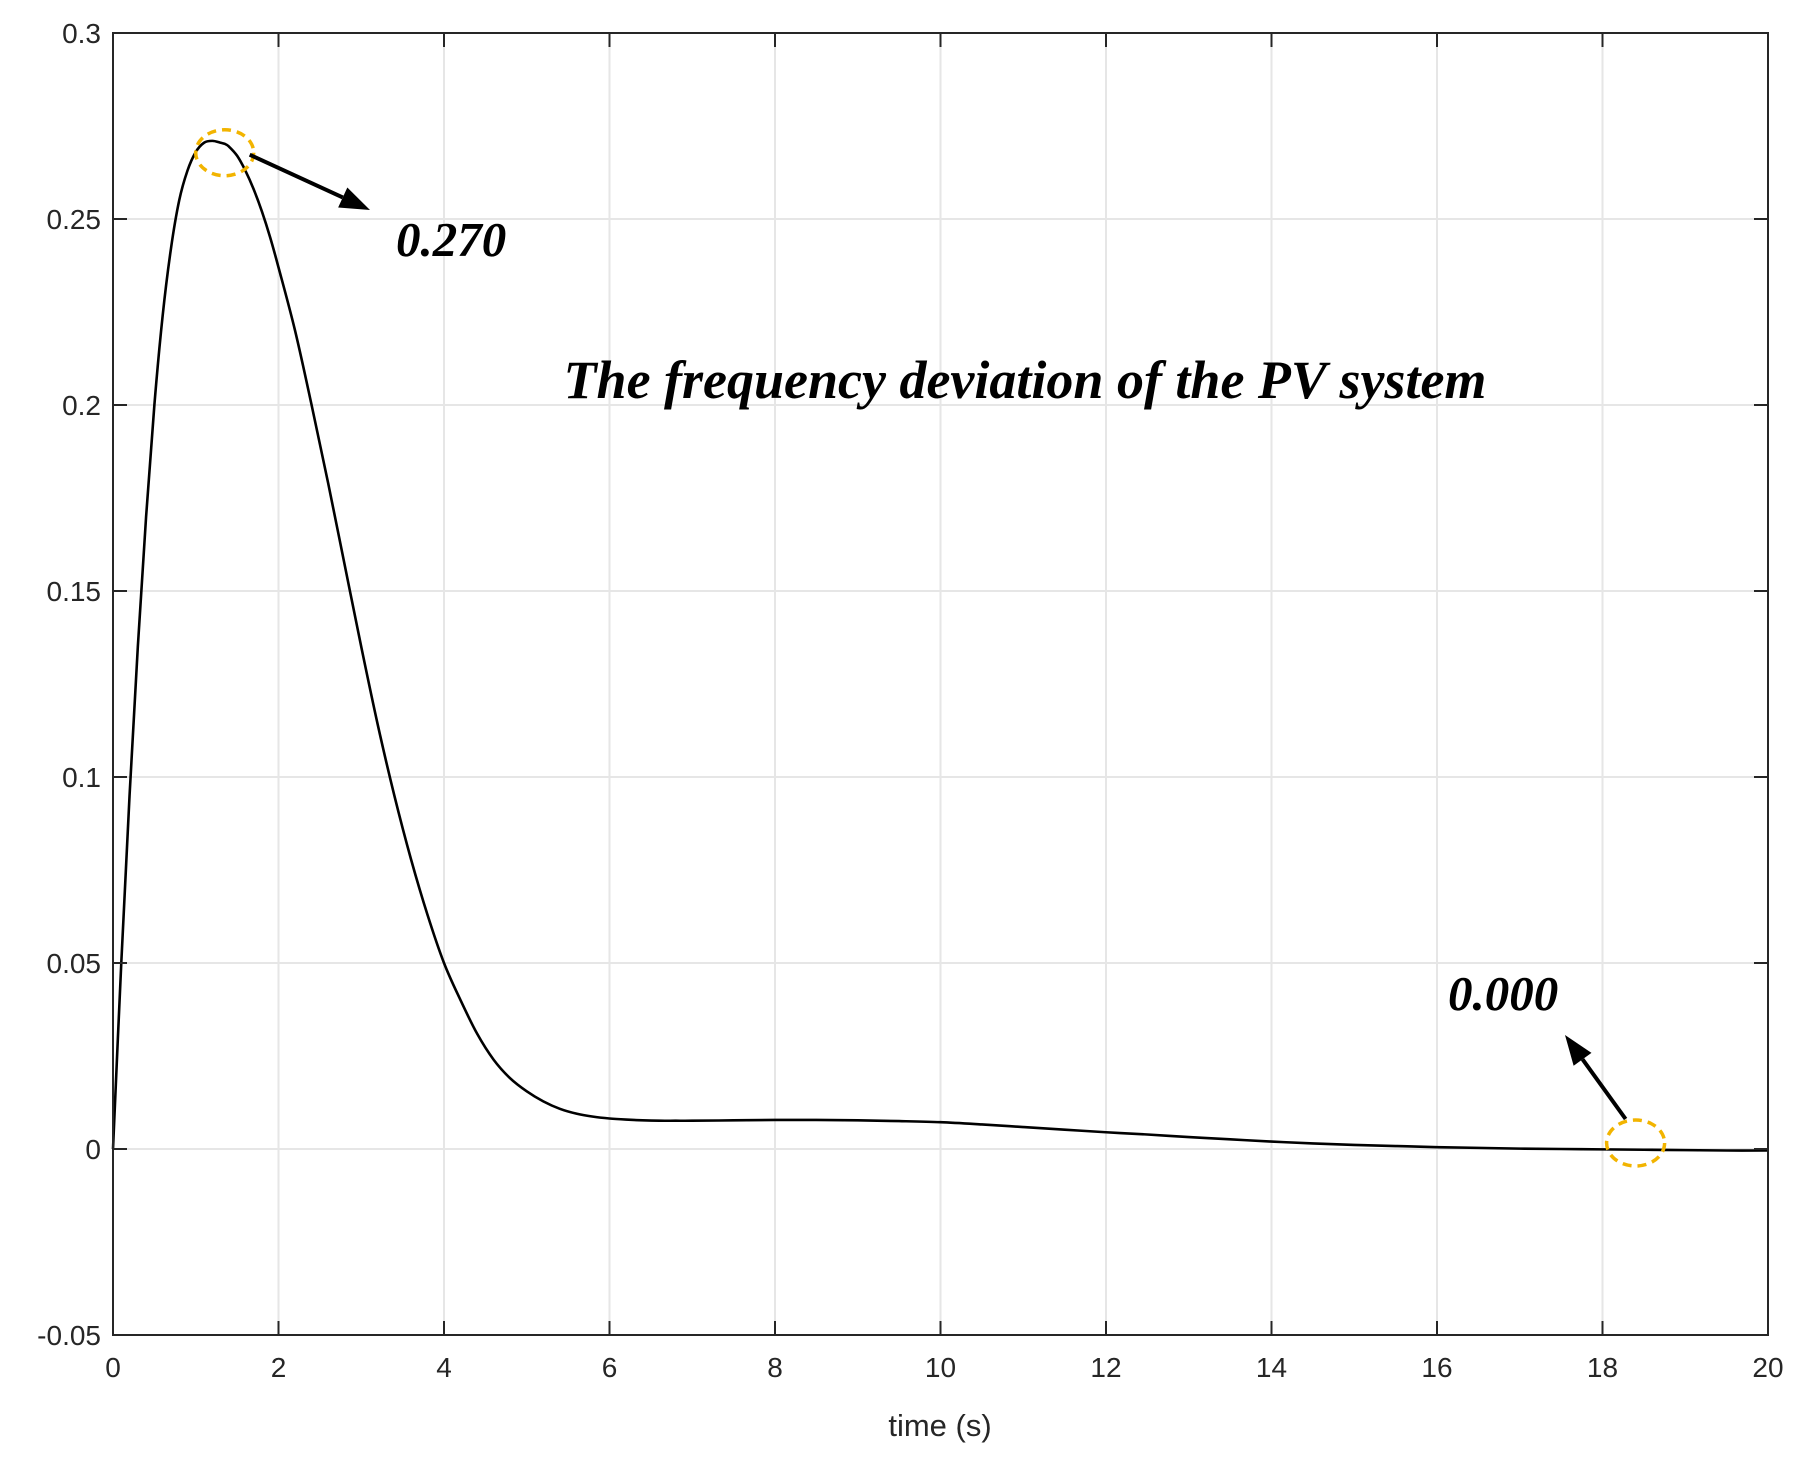  What do you see at coordinates (1025, 380) in the screenshot?
I see `chart-title-annotation: The frequency deviation of the PV system` at bounding box center [1025, 380].